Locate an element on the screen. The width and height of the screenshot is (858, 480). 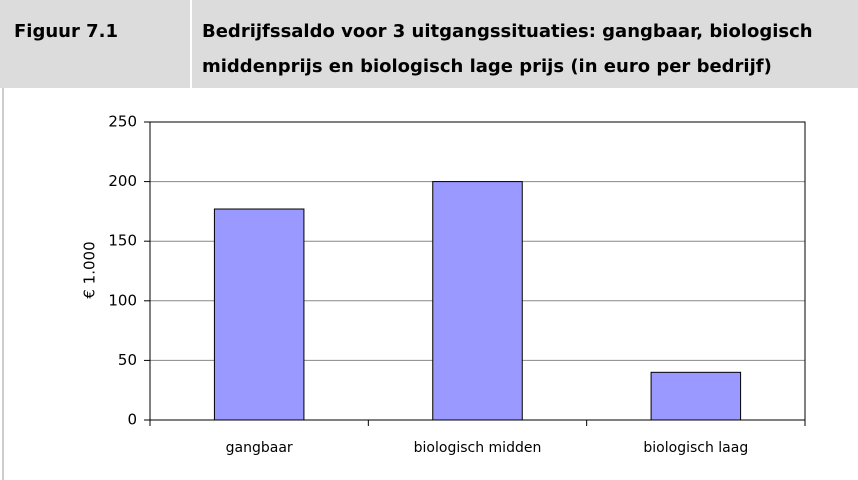
header-label-cell is located at coordinates (95, 44).